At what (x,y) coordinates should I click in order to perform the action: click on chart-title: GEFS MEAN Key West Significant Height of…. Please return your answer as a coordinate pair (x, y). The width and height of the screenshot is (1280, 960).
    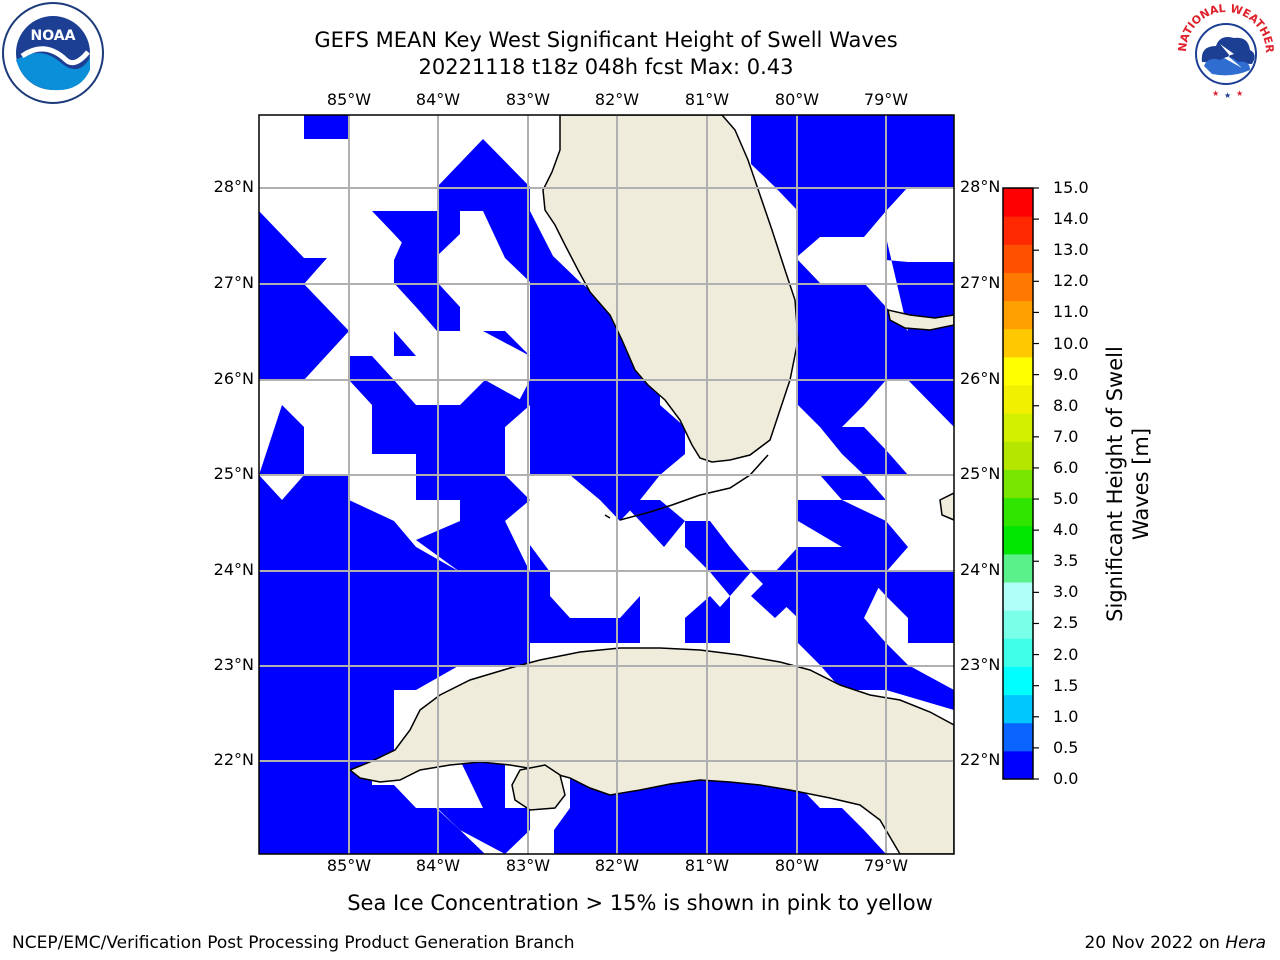
    Looking at the image, I should click on (606, 40).